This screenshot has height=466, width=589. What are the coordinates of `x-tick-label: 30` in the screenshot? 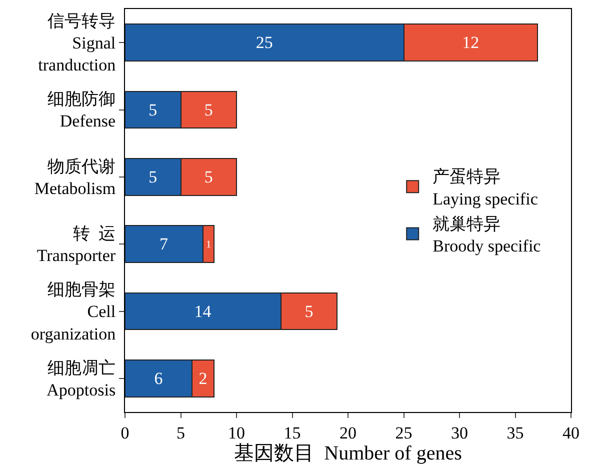 It's located at (459, 432).